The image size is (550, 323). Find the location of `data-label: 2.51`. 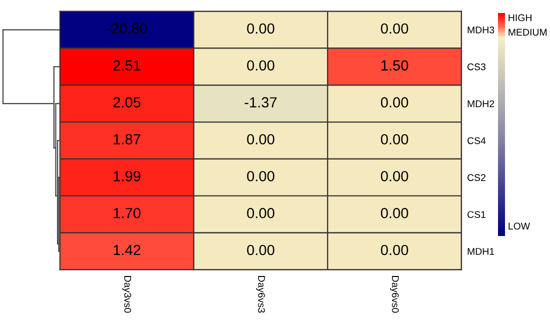

data-label: 2.51 is located at coordinates (126, 65).